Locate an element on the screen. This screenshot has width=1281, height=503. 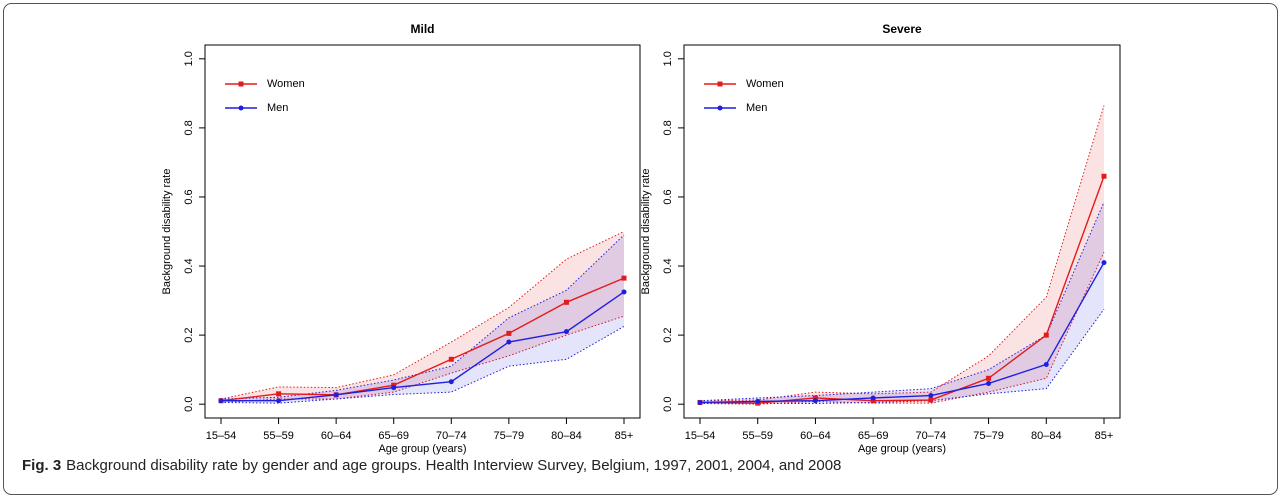
chart-title: Mild is located at coordinates (423, 29).